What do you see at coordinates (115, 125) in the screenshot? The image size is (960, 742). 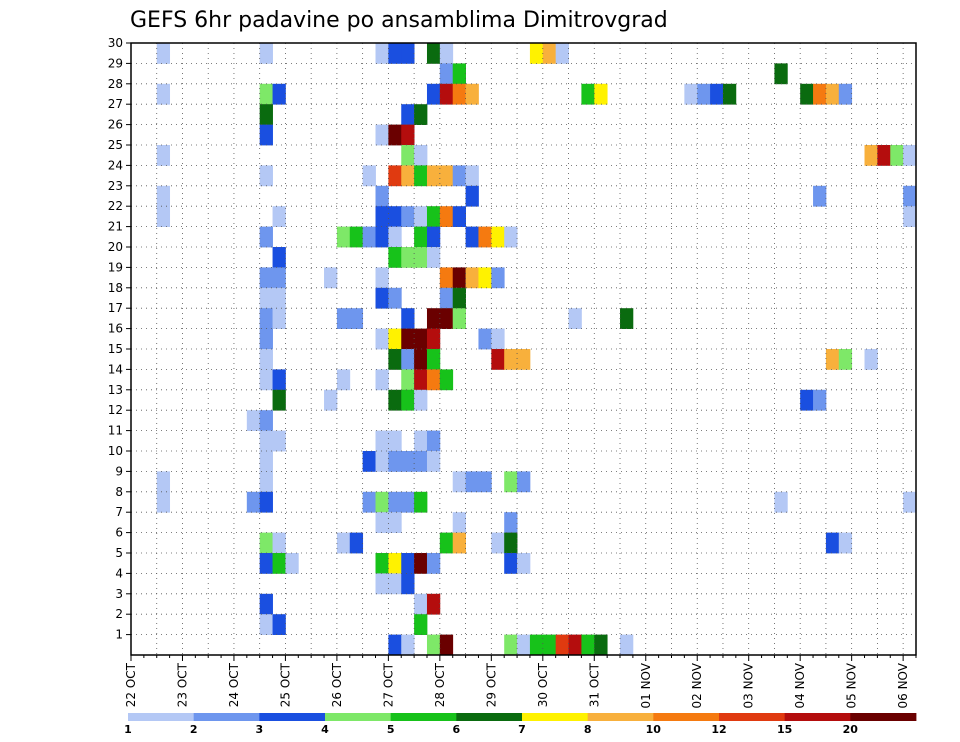 I see `y-tick-label: 26` at bounding box center [115, 125].